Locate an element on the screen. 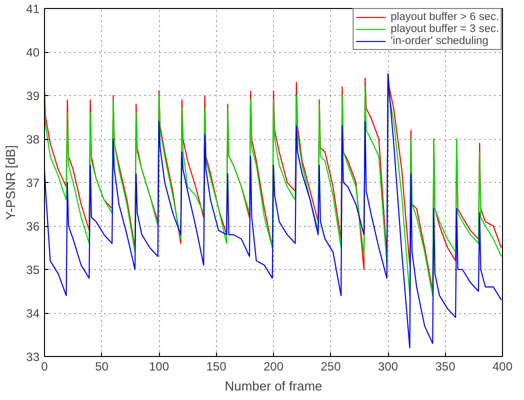 The height and width of the screenshot is (400, 524). y-axis-title: Y-PSNR [dB] is located at coordinates (10, 182).